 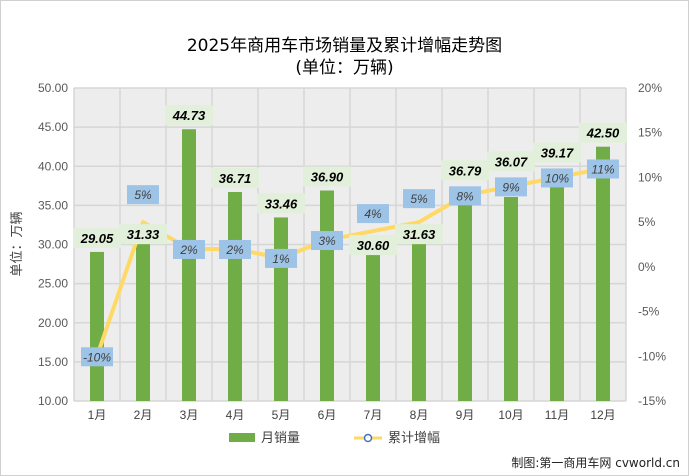 What do you see at coordinates (53, 205) in the screenshot?
I see `left-tick-label: 35.00` at bounding box center [53, 205].